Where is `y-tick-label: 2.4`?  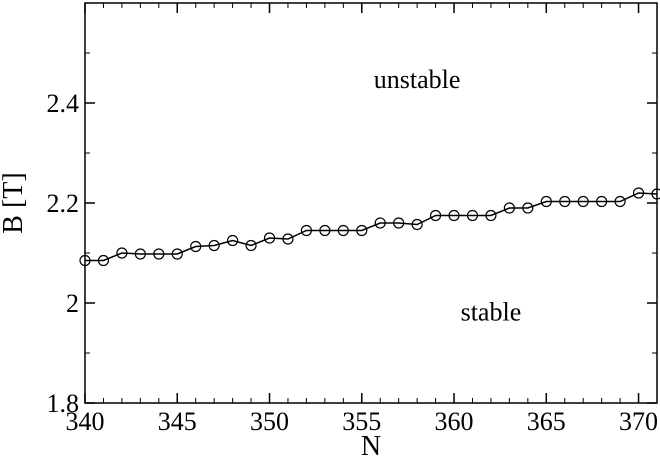
y-tick-label: 2.4 is located at coordinates (63, 103).